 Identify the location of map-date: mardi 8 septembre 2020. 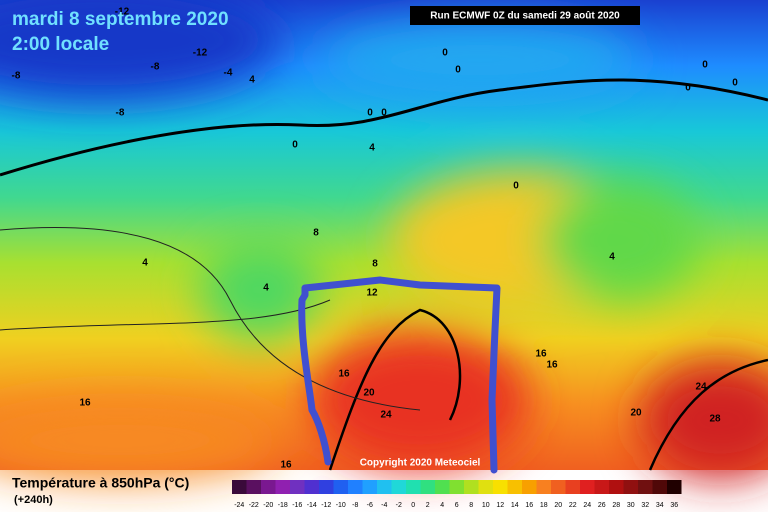
(120, 19).